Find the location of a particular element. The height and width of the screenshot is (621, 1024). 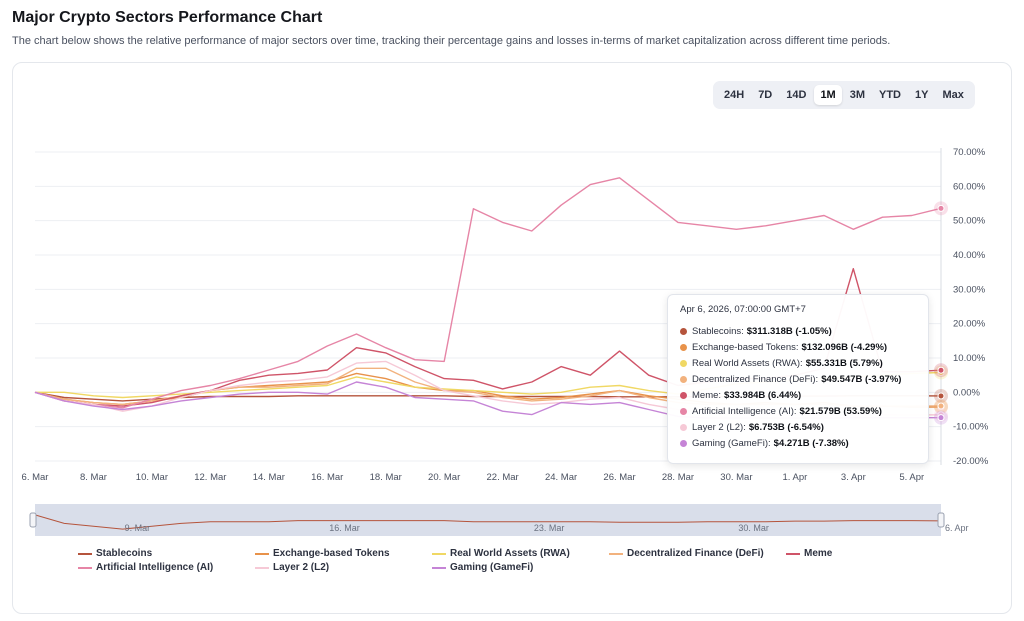

y-tick-label: 50.00% is located at coordinates (969, 221).